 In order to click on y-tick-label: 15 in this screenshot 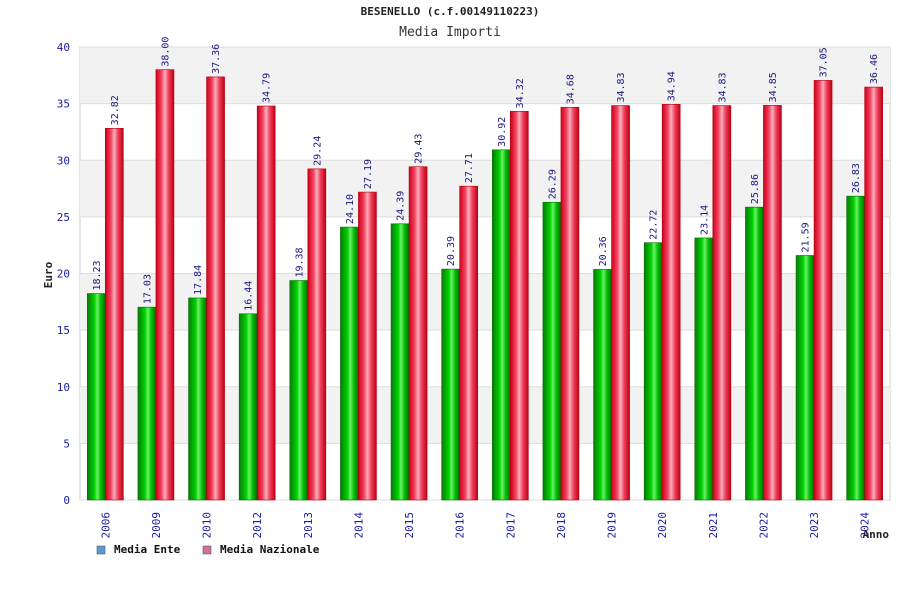, I will do `click(63, 330)`.